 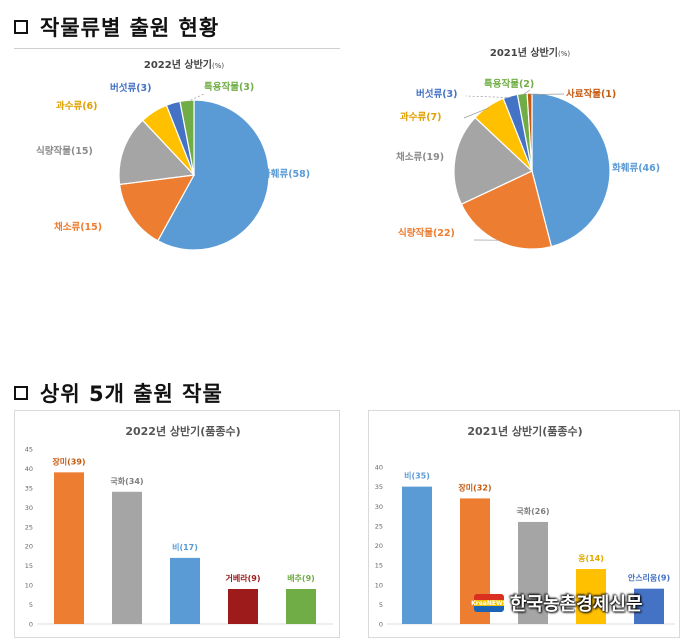 What do you see at coordinates (64, 151) in the screenshot?
I see `pie-label-식량작물: 식량작물(15)` at bounding box center [64, 151].